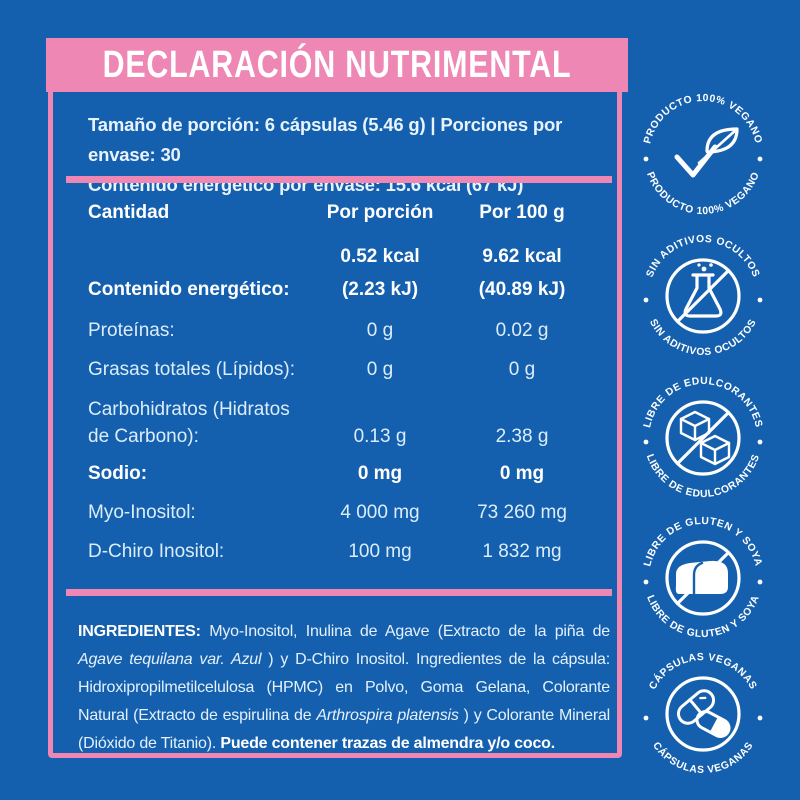 The width and height of the screenshot is (800, 800). I want to click on table-header-row: Cantidad Por porción Por 100 g, so click(350, 213).